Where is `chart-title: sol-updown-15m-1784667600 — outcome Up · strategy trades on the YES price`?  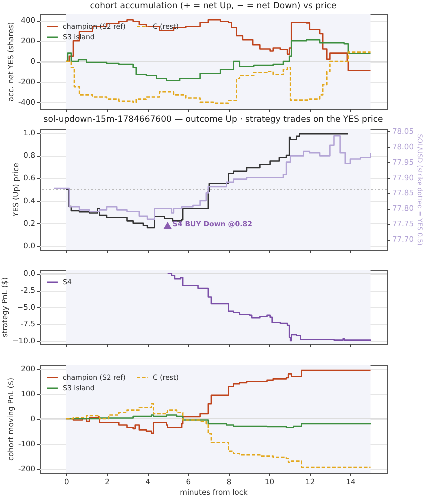 chart-title: sol-updown-15m-1784667600 — outcome Up · strategy trades on the YES price is located at coordinates (214, 119).